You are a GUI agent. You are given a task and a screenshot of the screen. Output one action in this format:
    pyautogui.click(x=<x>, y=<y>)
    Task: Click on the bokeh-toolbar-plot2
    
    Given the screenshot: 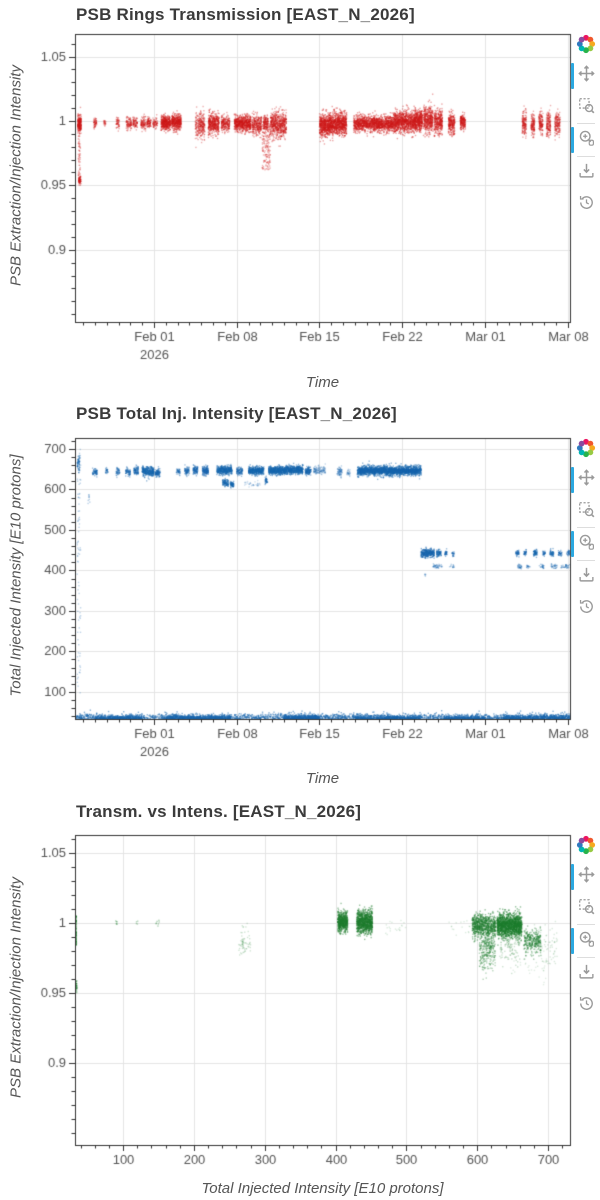 What is the action you would take?
    pyautogui.click(x=585, y=543)
    